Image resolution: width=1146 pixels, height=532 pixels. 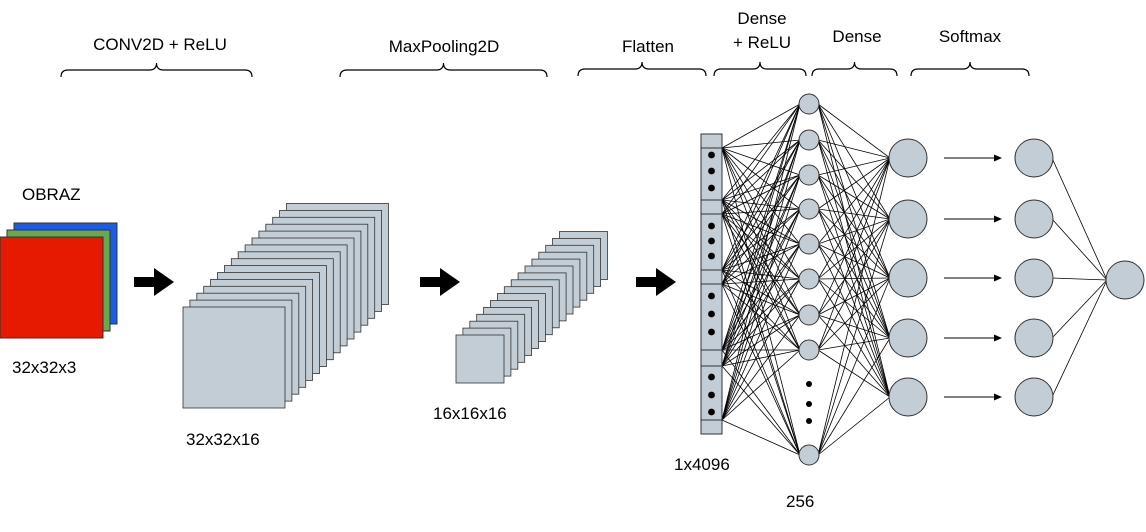 I want to click on stage-label-conv: CONV2D + ReLU, so click(x=160, y=44).